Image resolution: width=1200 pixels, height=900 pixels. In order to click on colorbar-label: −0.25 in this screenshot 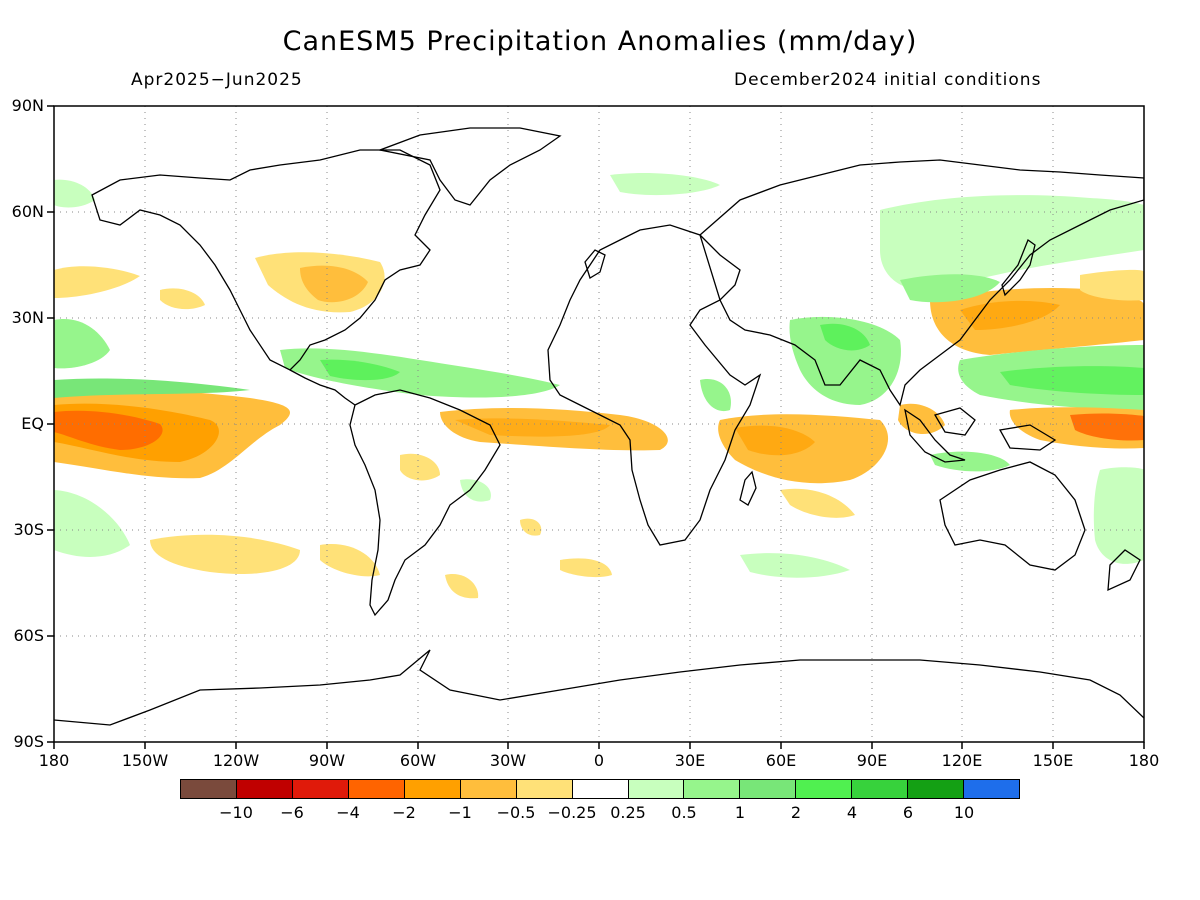, I will do `click(572, 812)`.